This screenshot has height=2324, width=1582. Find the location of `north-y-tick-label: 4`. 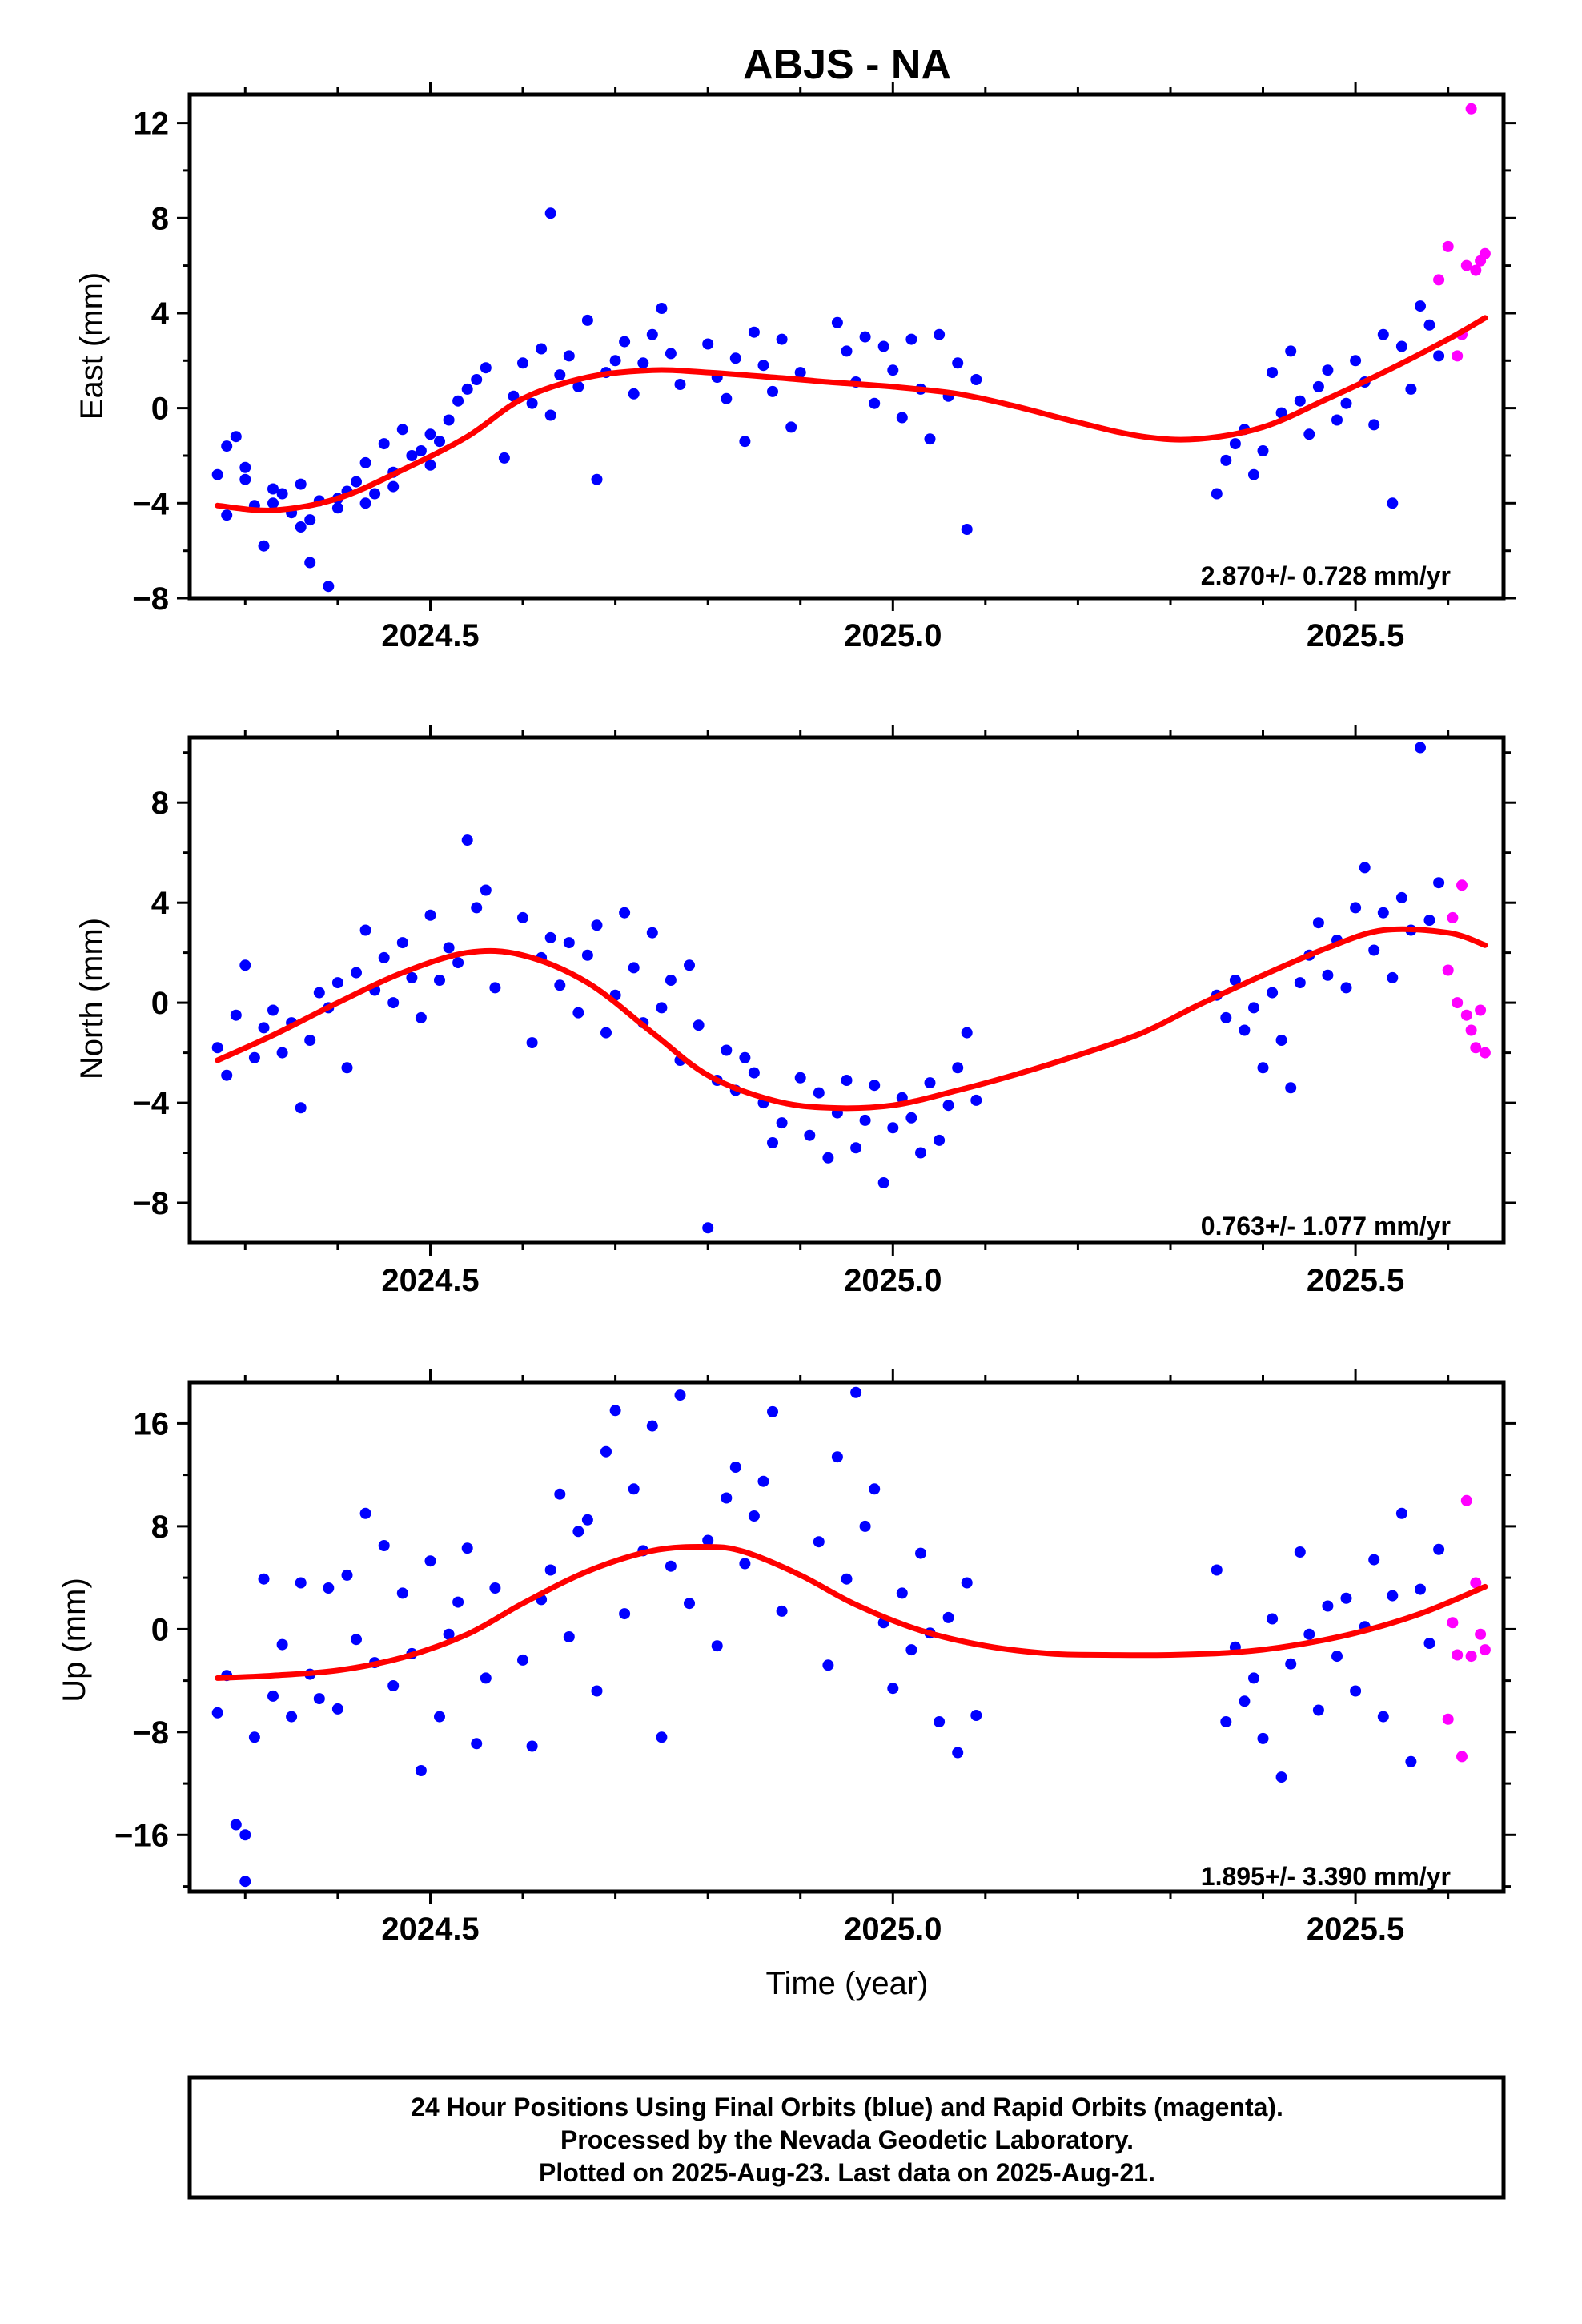

north-y-tick-label: 4 is located at coordinates (161, 904).